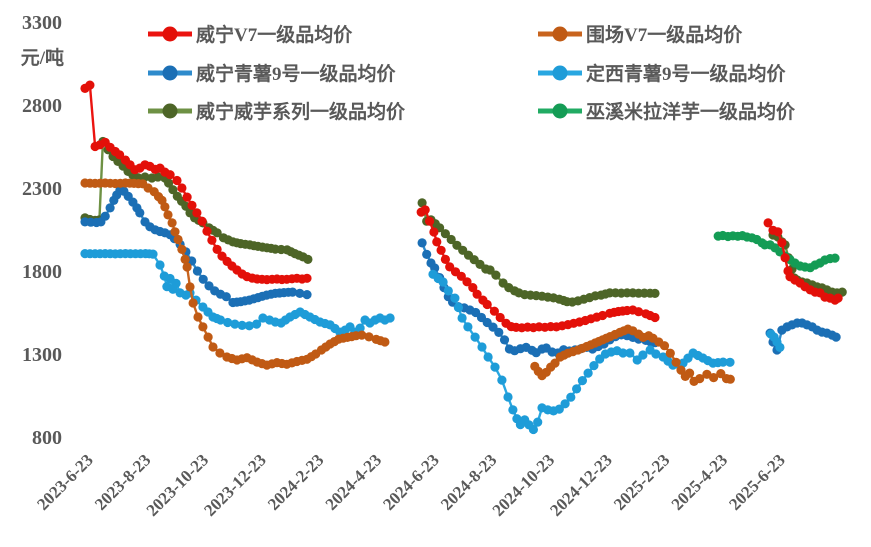 The image size is (871, 547). Describe the element at coordinates (42, 23) in the screenshot. I see `y-tick-label: 3300` at that location.